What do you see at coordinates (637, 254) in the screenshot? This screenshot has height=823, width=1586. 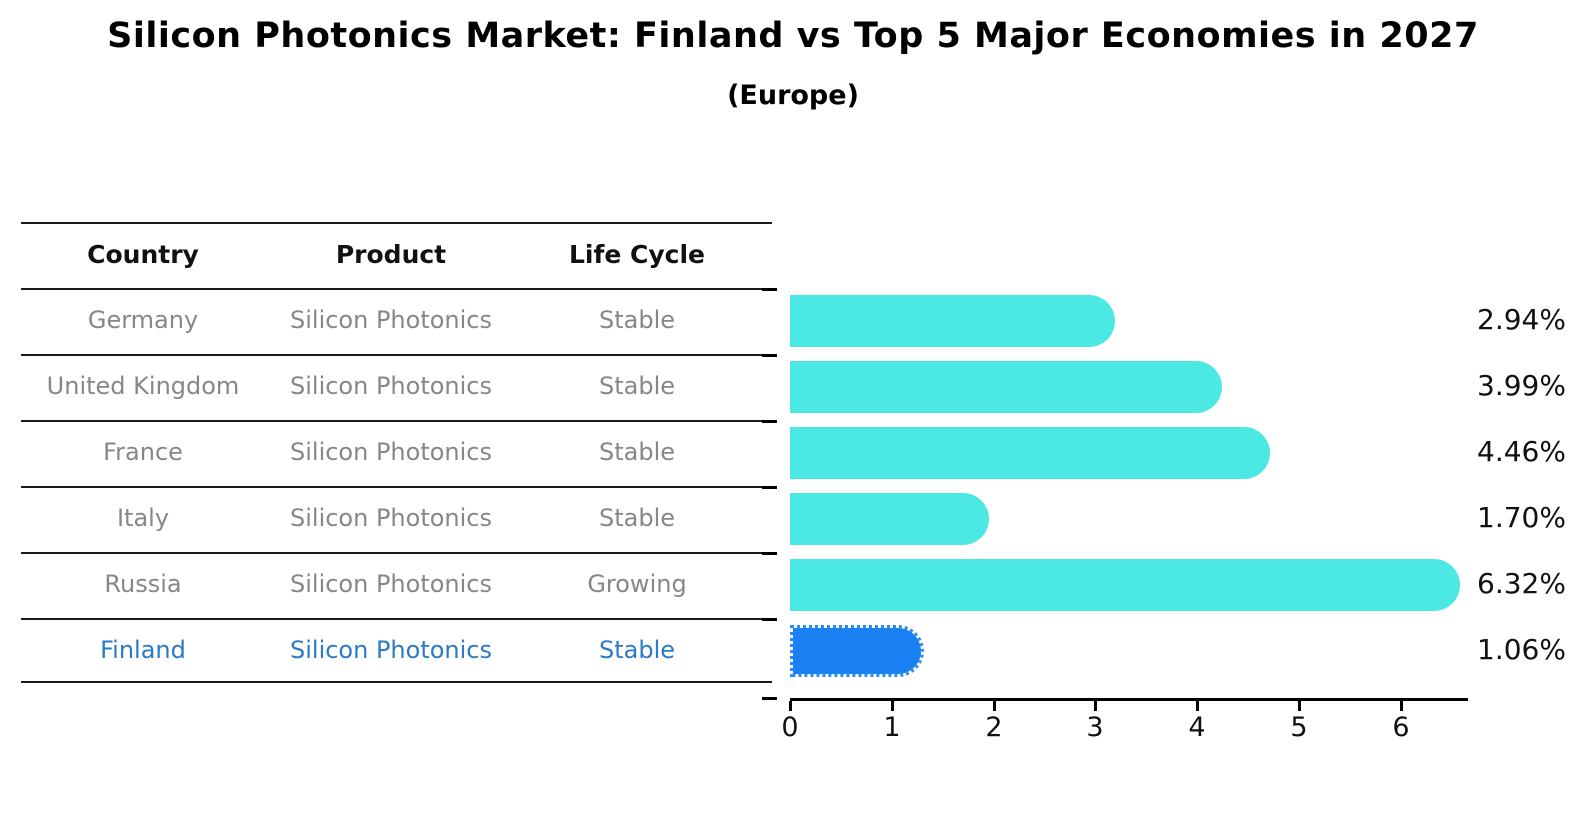 I see `column-header-life-cycle: Life Cycle` at bounding box center [637, 254].